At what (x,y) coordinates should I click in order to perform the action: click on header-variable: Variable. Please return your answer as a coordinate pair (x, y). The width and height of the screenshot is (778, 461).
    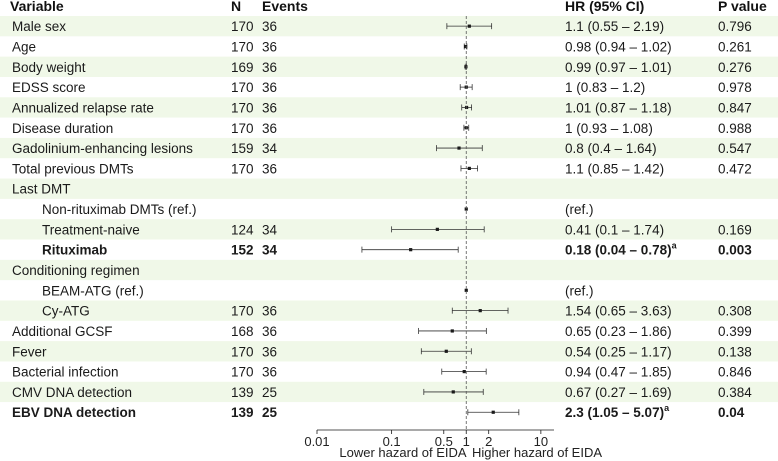
    Looking at the image, I should click on (37, 7).